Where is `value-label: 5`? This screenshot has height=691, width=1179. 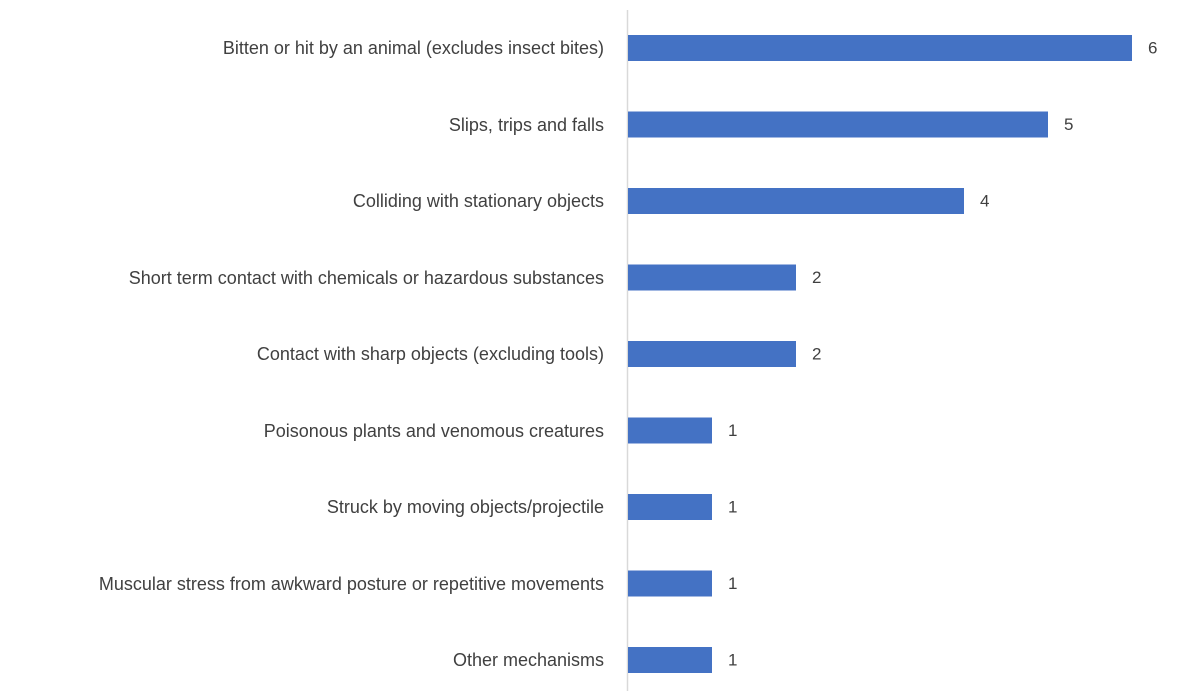
value-label: 5 is located at coordinates (1068, 124).